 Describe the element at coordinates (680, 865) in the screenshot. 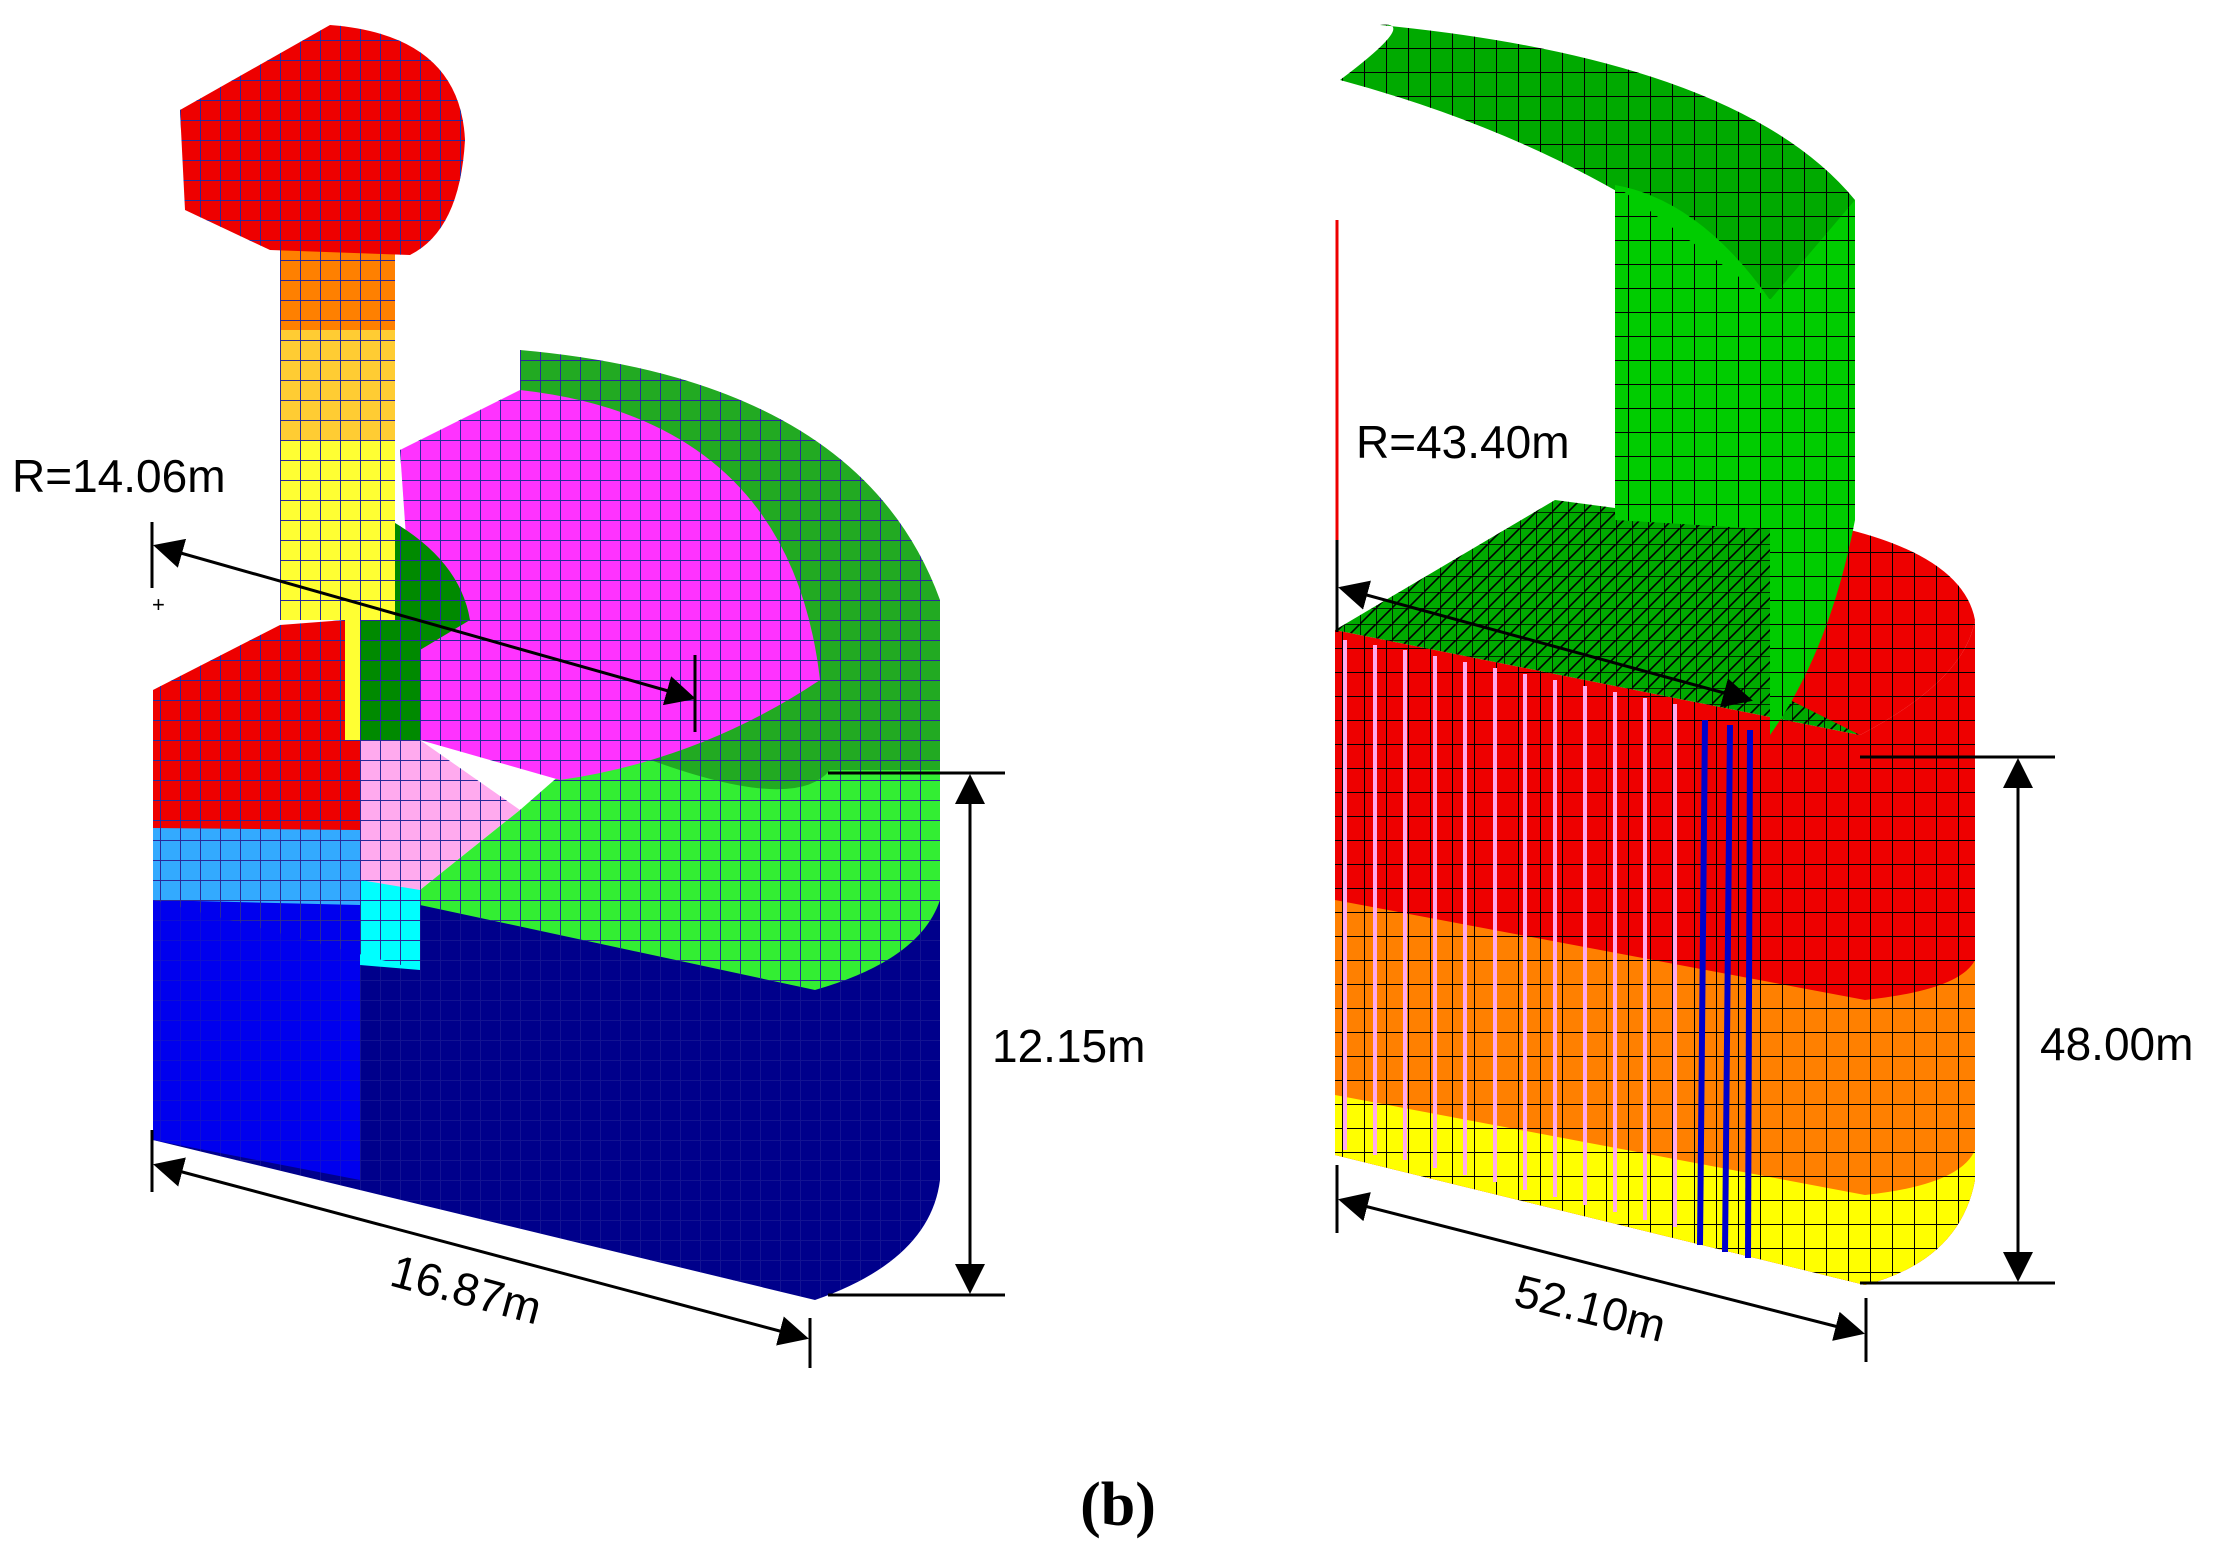

I see `left-green-ring` at that location.